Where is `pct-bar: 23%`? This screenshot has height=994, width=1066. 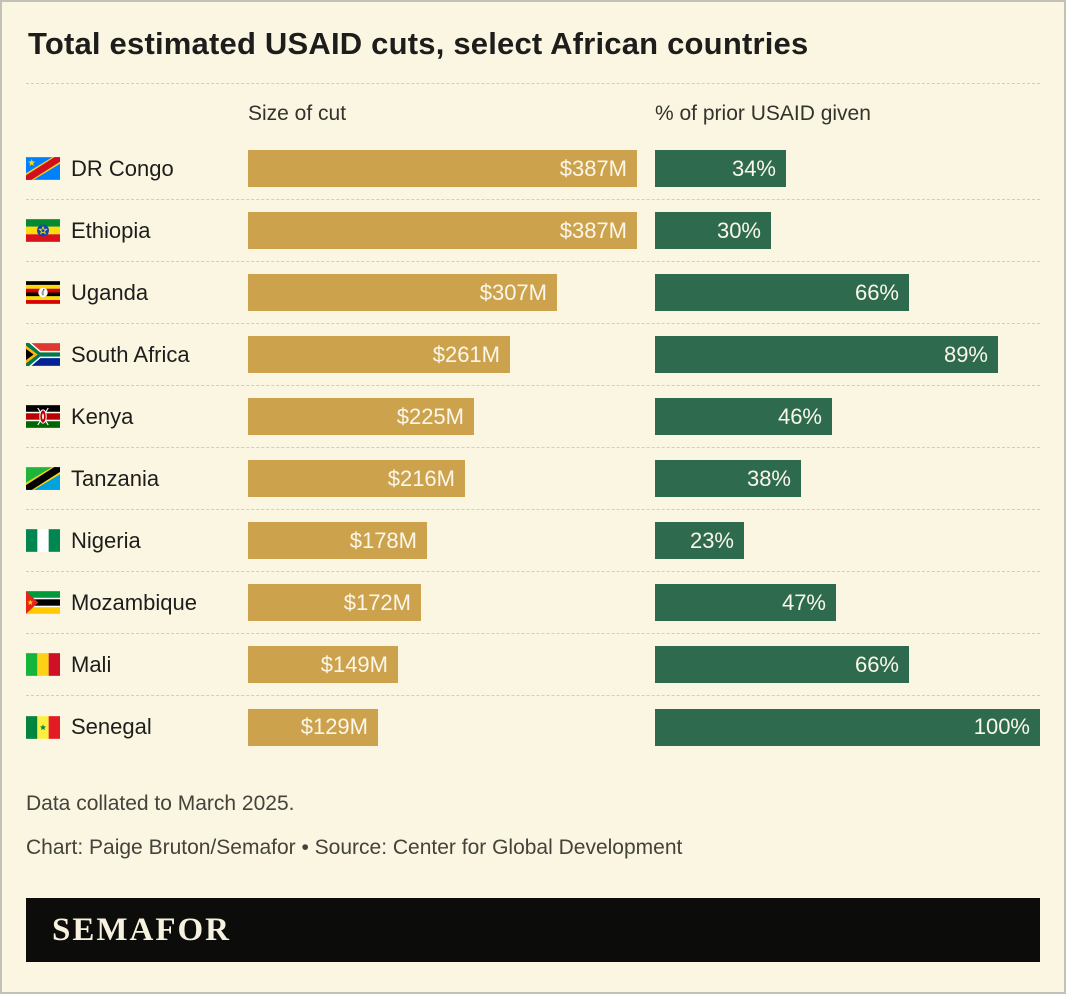
pct-bar: 23% is located at coordinates (699, 540).